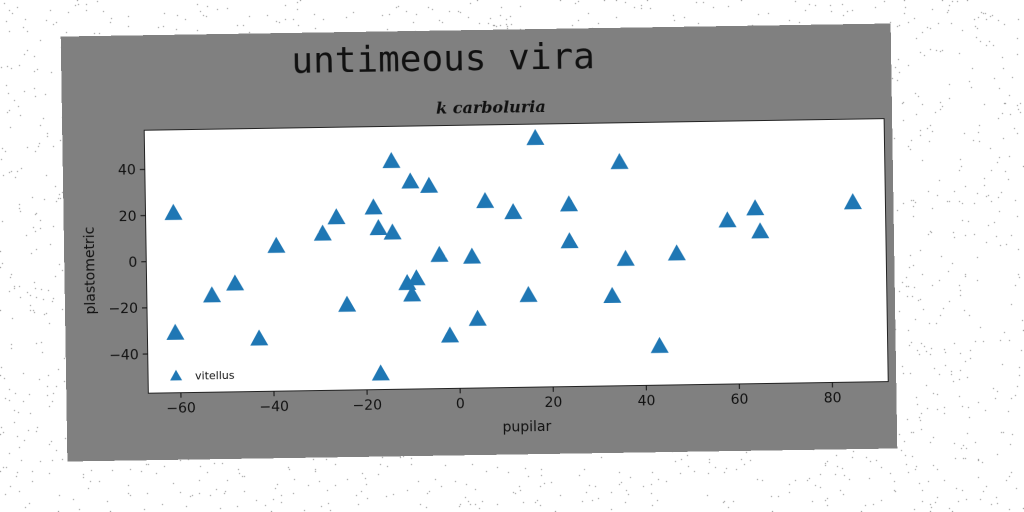  What do you see at coordinates (124, 355) in the screenshot?
I see `y-tick-label: −40` at bounding box center [124, 355].